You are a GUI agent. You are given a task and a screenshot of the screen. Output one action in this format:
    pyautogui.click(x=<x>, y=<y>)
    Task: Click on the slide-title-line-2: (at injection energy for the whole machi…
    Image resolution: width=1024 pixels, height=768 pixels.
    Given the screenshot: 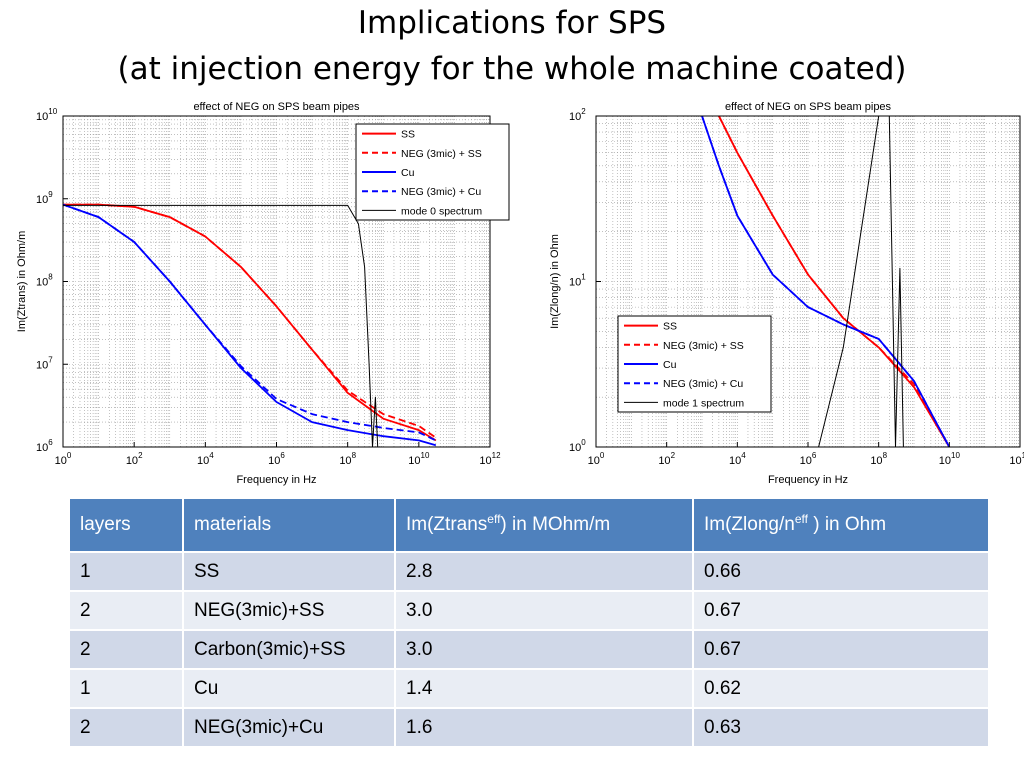 What is the action you would take?
    pyautogui.click(x=512, y=69)
    